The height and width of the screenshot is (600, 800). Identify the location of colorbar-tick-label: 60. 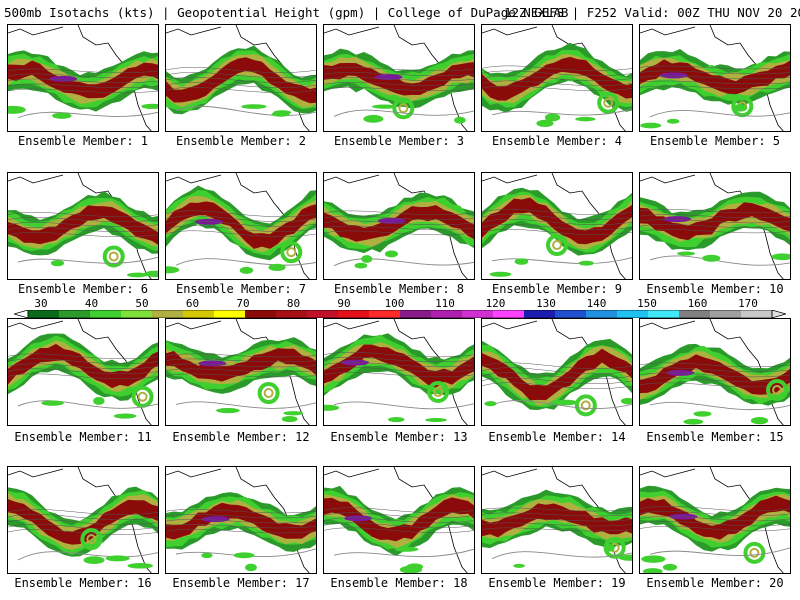
(192, 303).